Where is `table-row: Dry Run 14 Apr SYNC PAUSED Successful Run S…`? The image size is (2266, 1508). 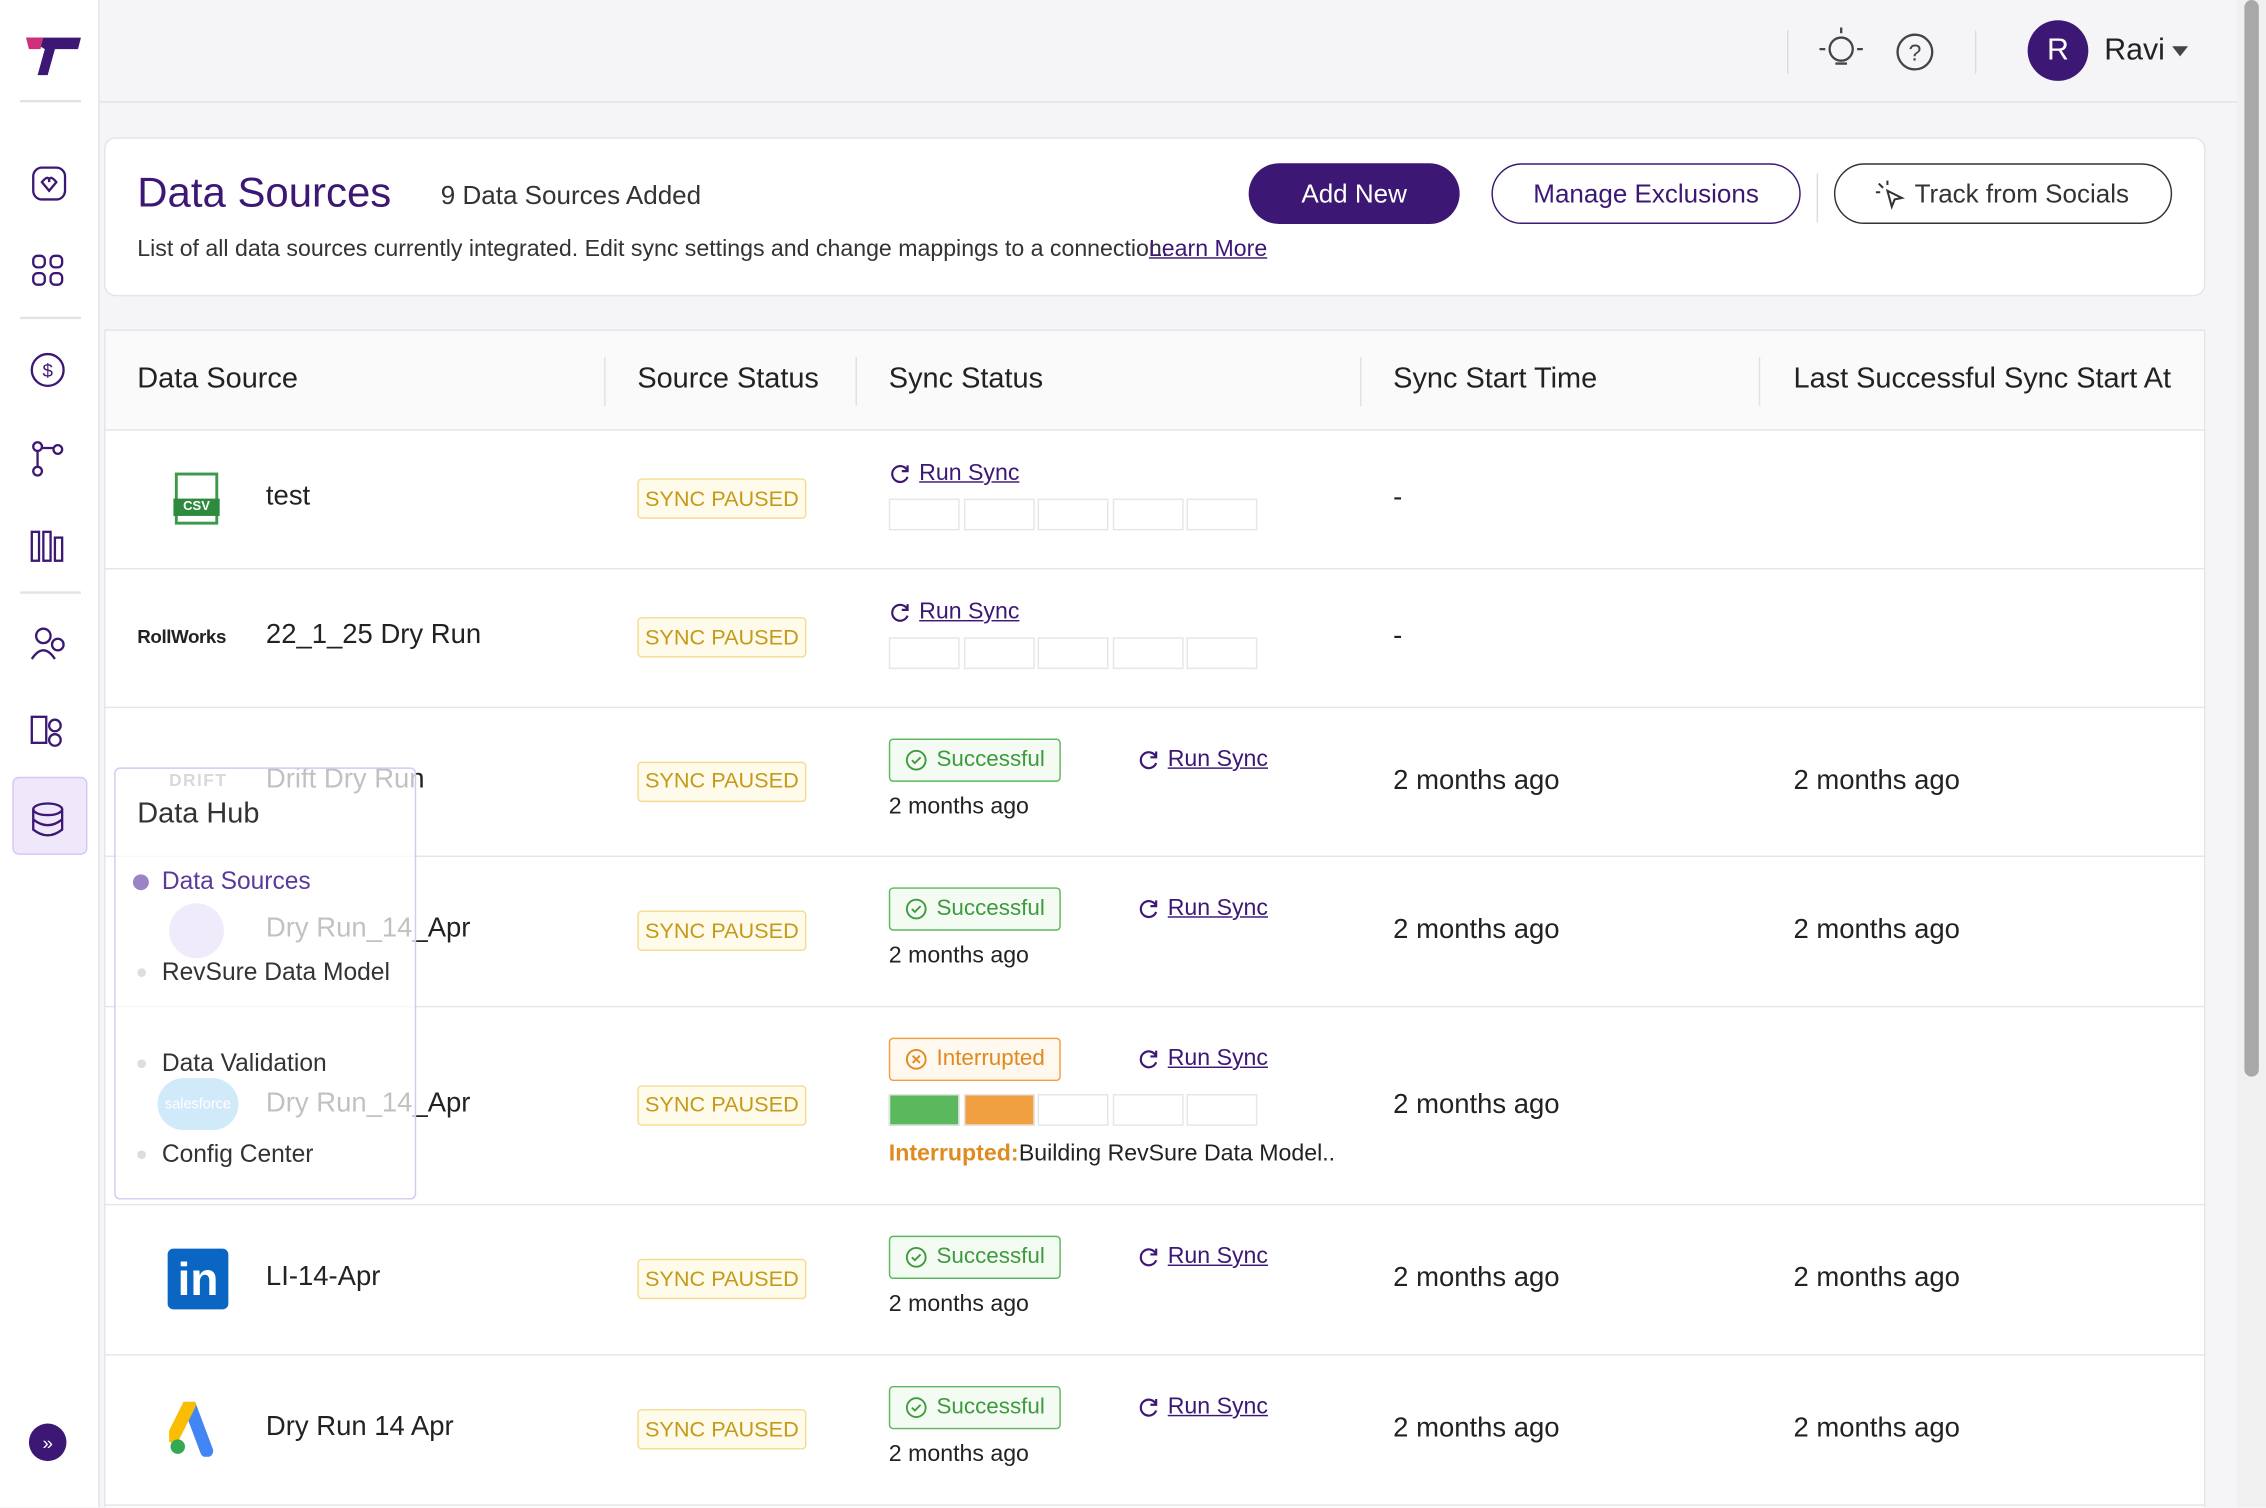
table-row: Dry Run 14 Apr SYNC PAUSED Successful Run S… is located at coordinates (1154, 1430).